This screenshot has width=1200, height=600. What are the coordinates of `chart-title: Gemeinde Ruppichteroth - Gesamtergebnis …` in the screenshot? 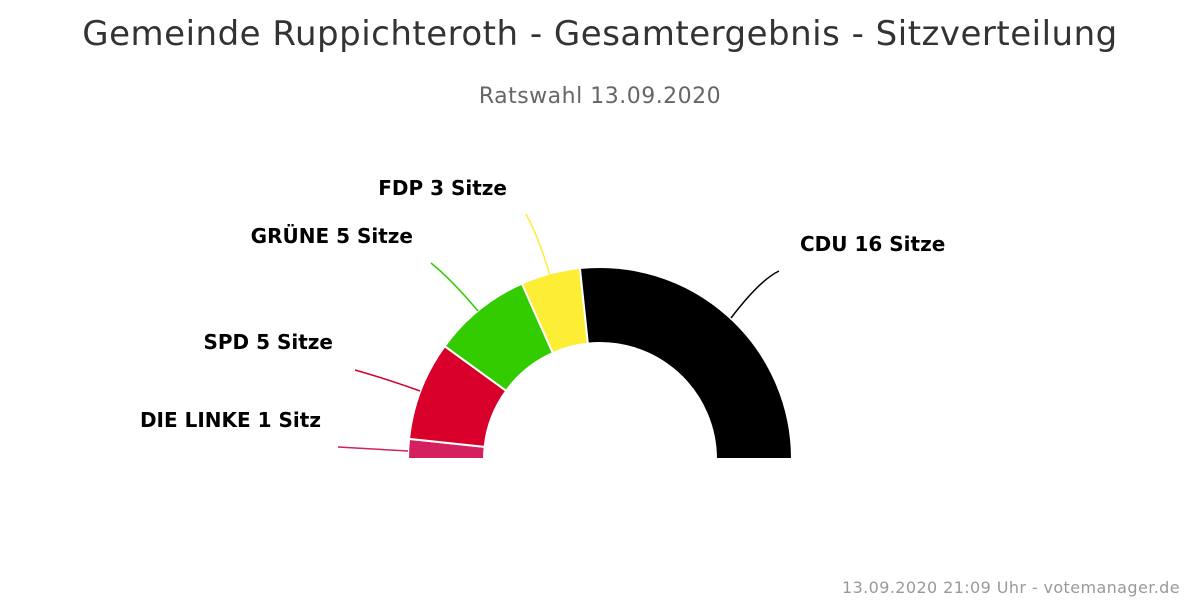 It's located at (600, 34).